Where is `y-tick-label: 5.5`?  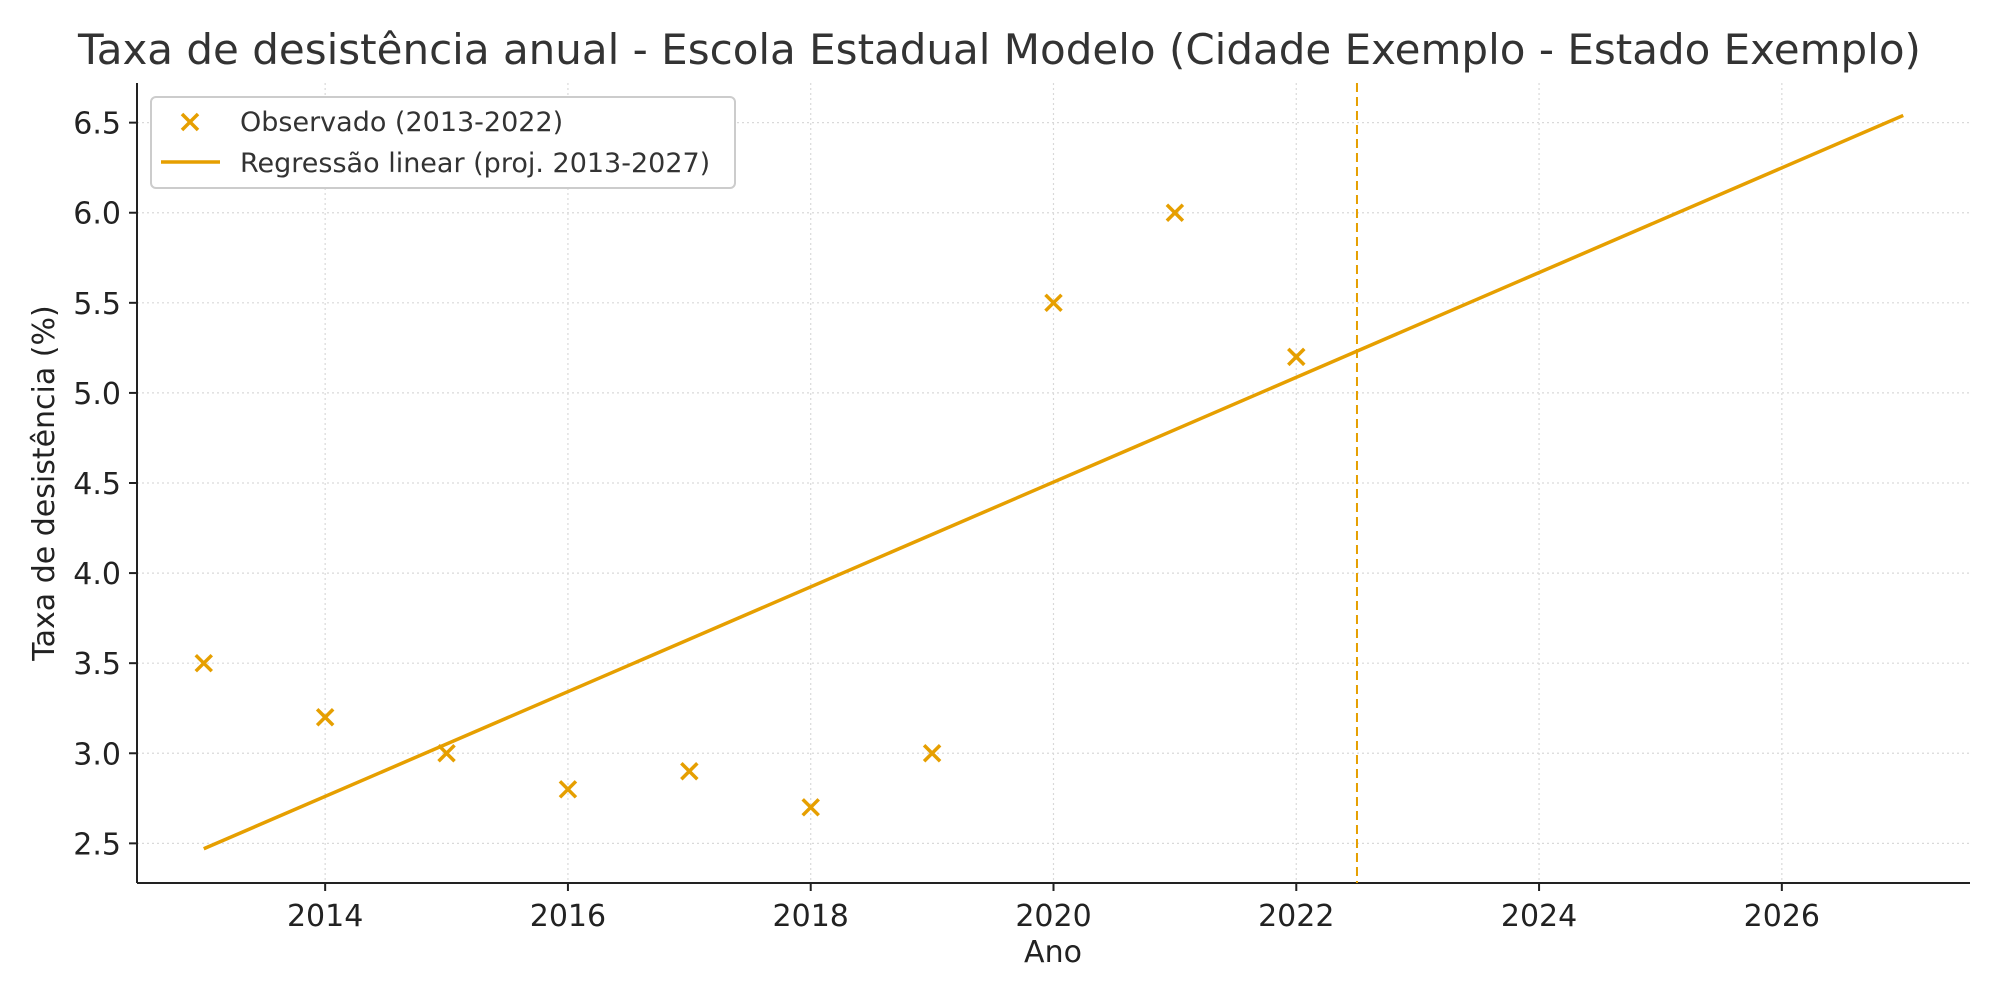
y-tick-label: 5.5 is located at coordinates (97, 304).